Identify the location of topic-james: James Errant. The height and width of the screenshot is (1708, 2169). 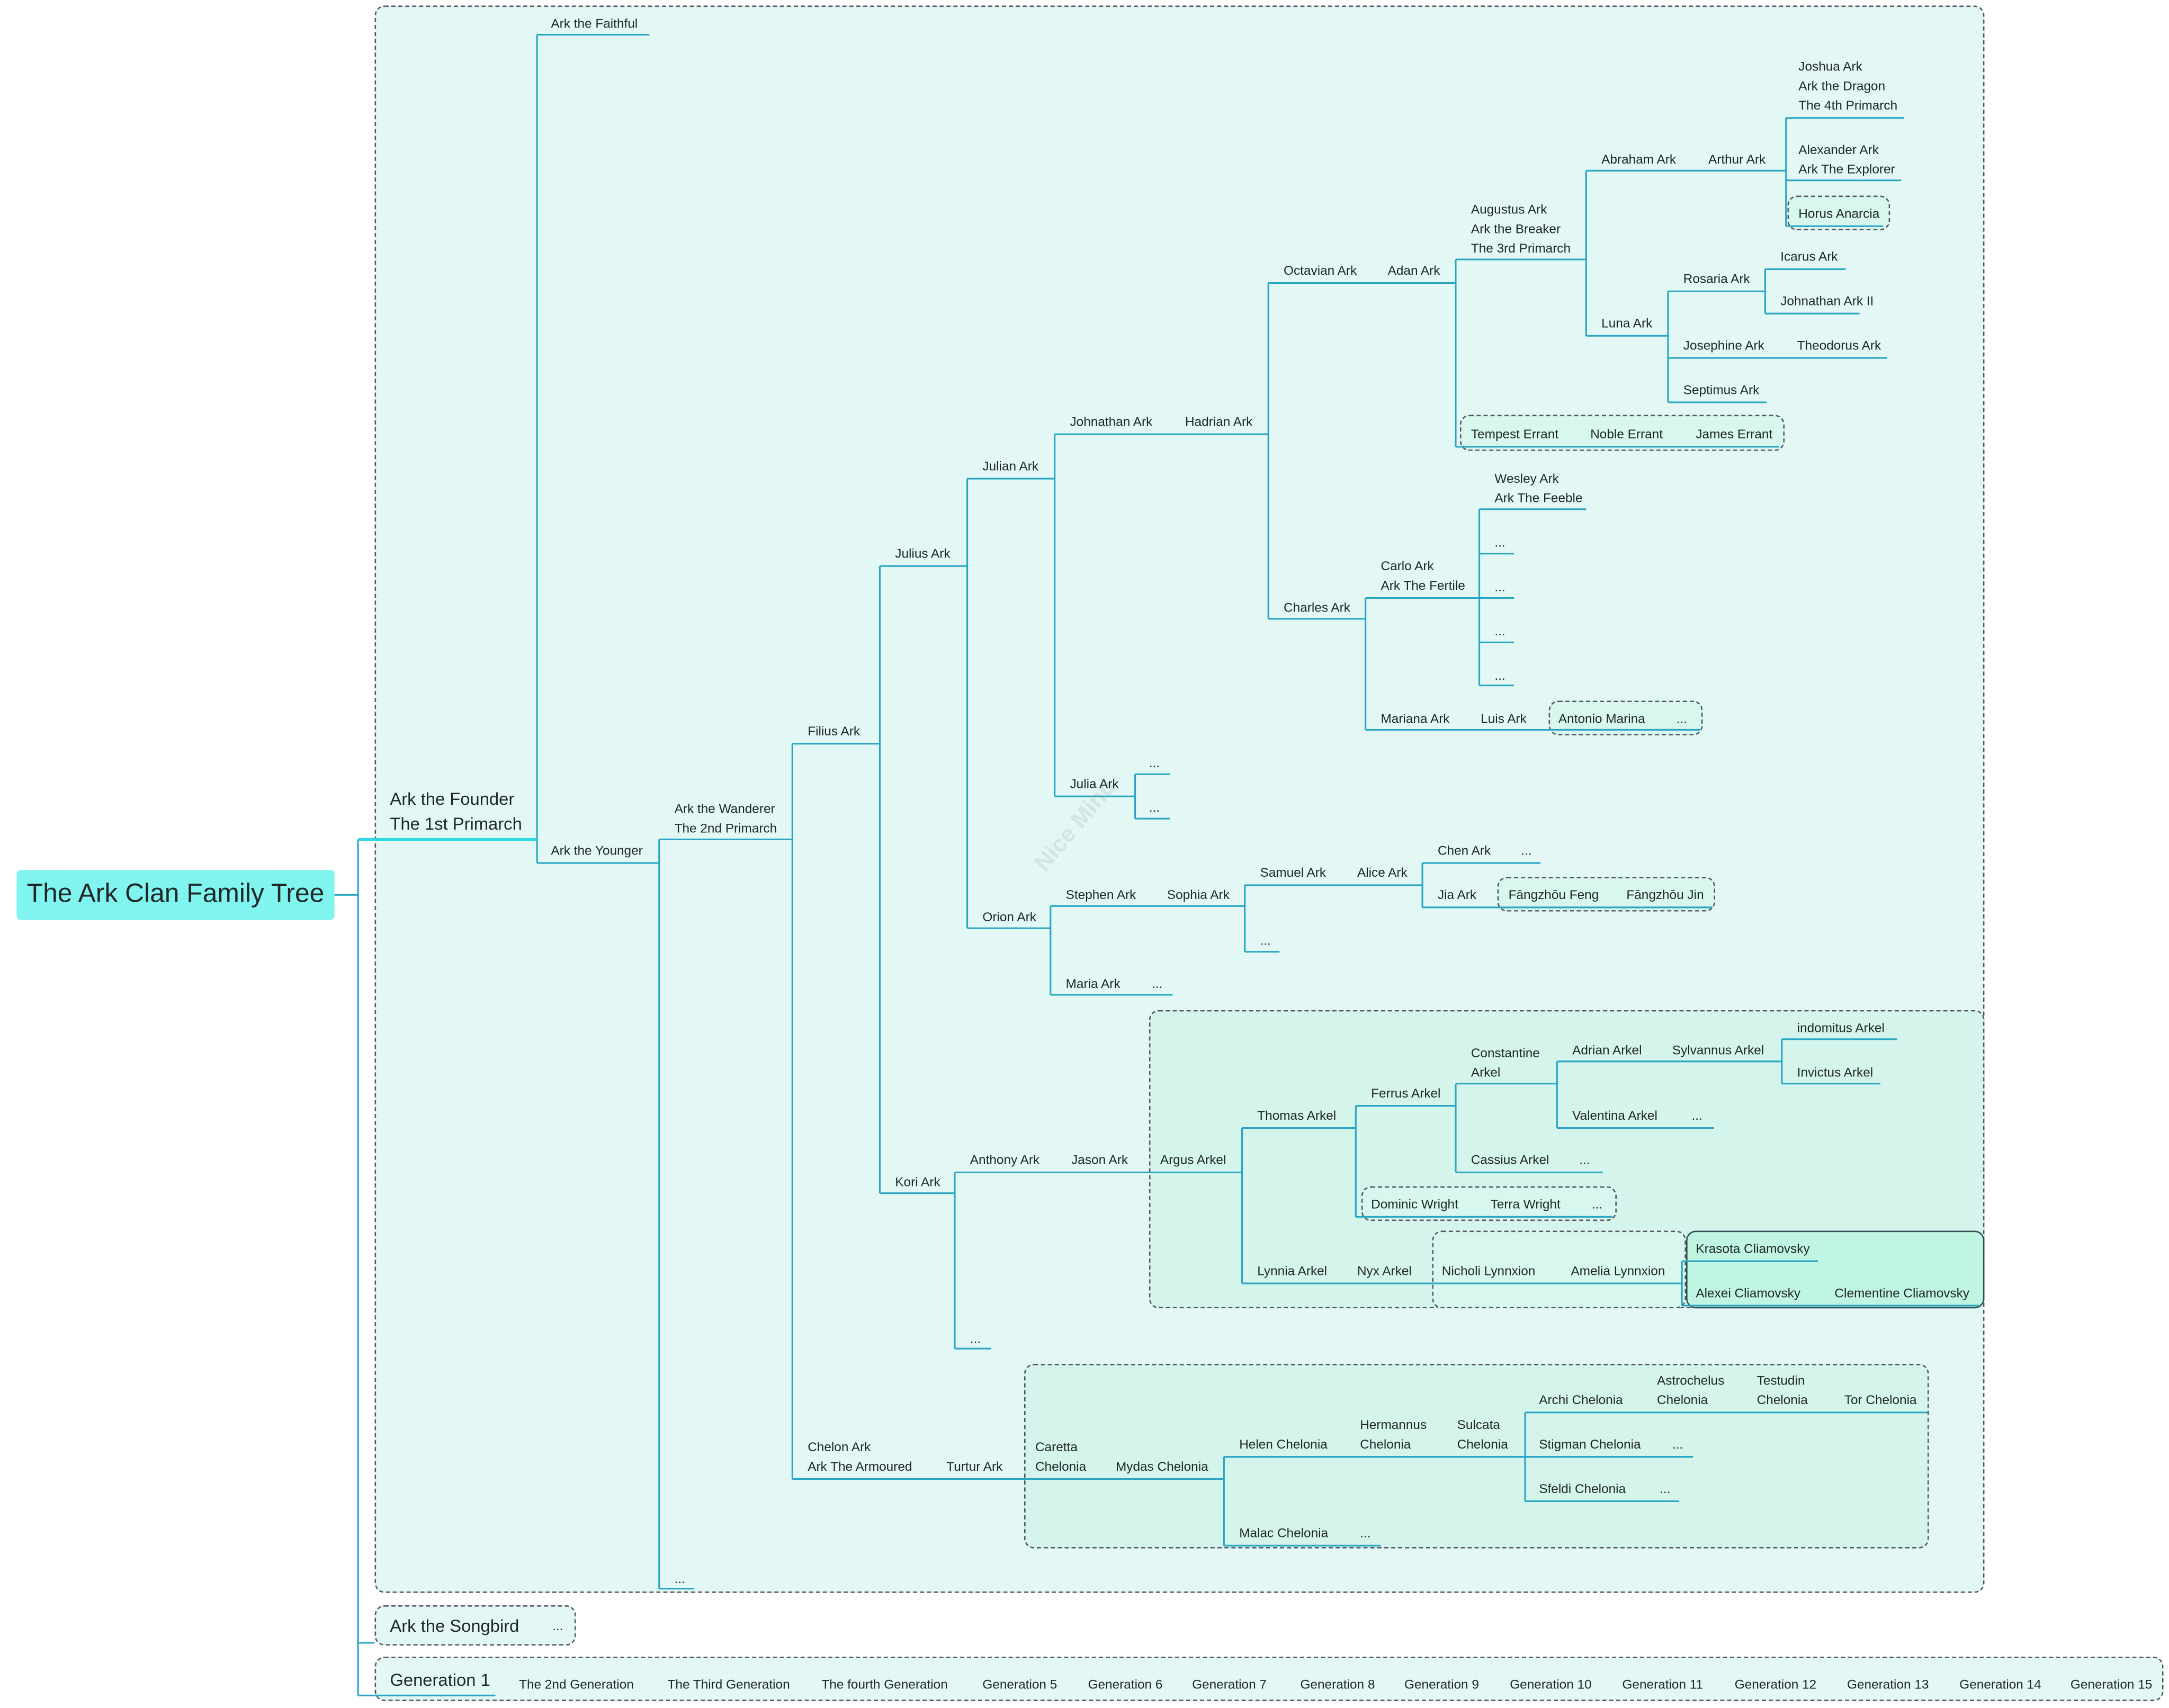
(1734, 434).